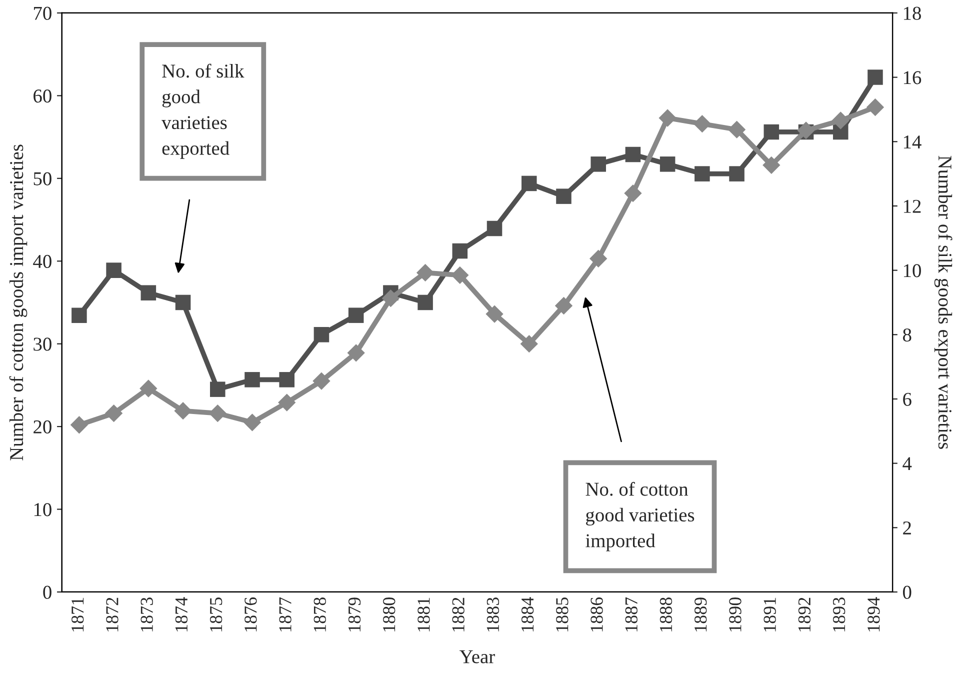 This screenshot has height=682, width=967. What do you see at coordinates (912, 13) in the screenshot?
I see `y2-tick-label: 18` at bounding box center [912, 13].